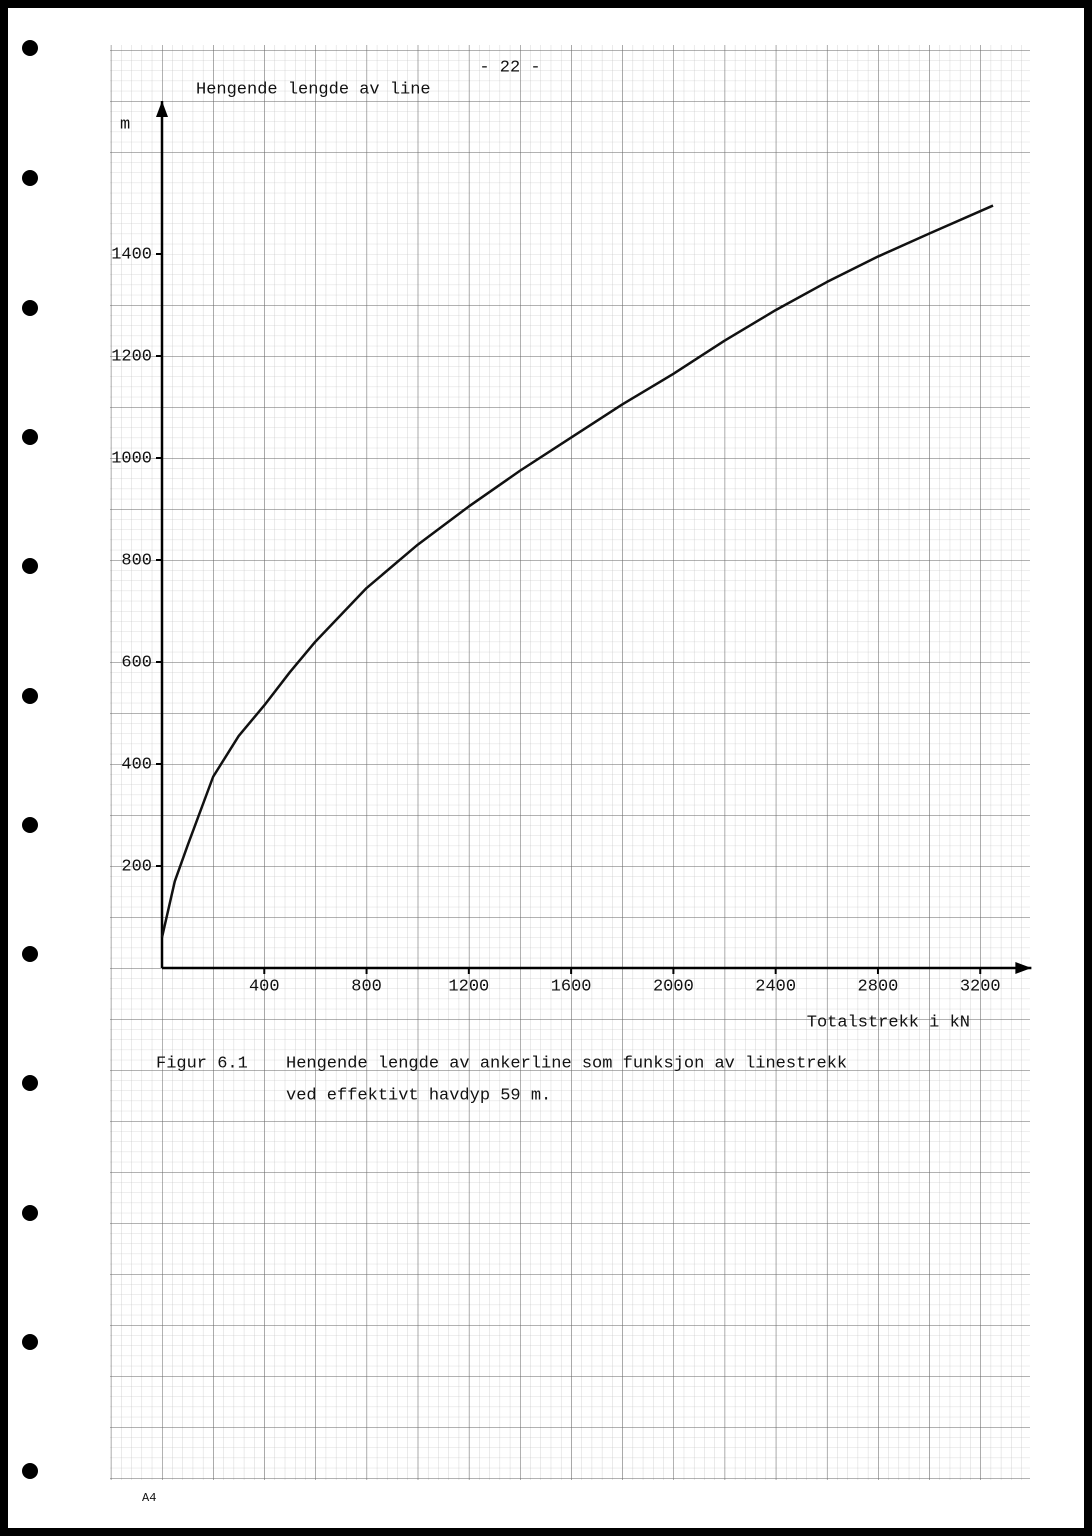 This screenshot has width=1092, height=1536. What do you see at coordinates (1023, 968) in the screenshot?
I see `x-axis-arrow` at bounding box center [1023, 968].